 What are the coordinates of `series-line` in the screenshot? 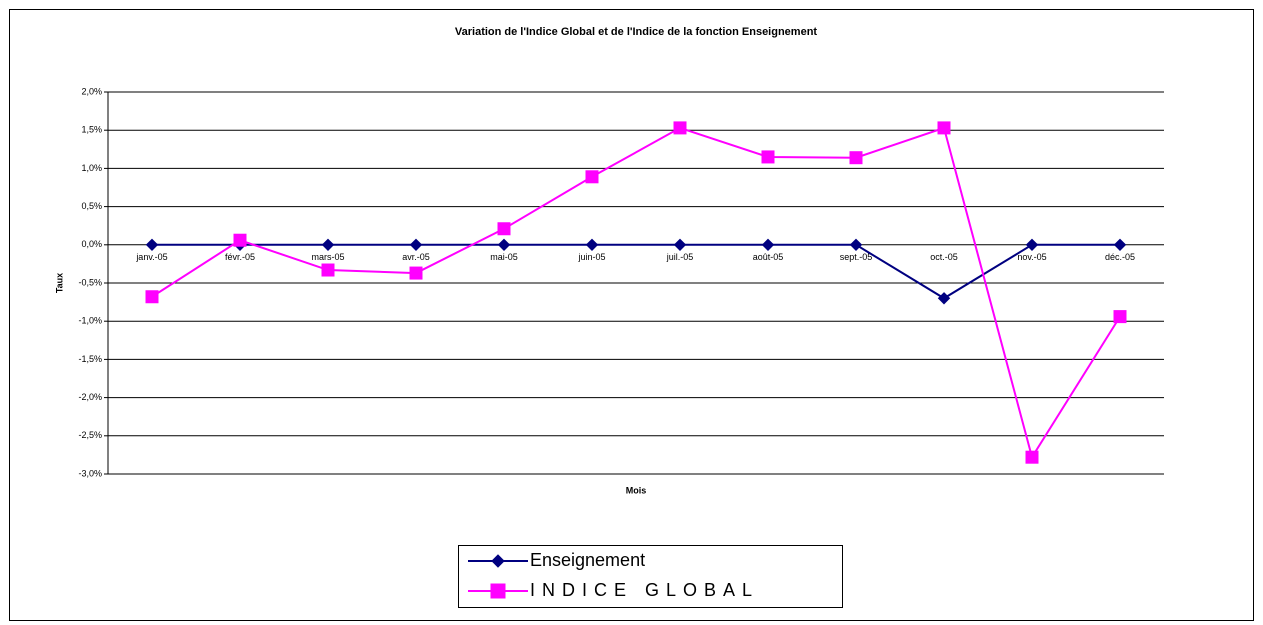 It's located at (636, 271).